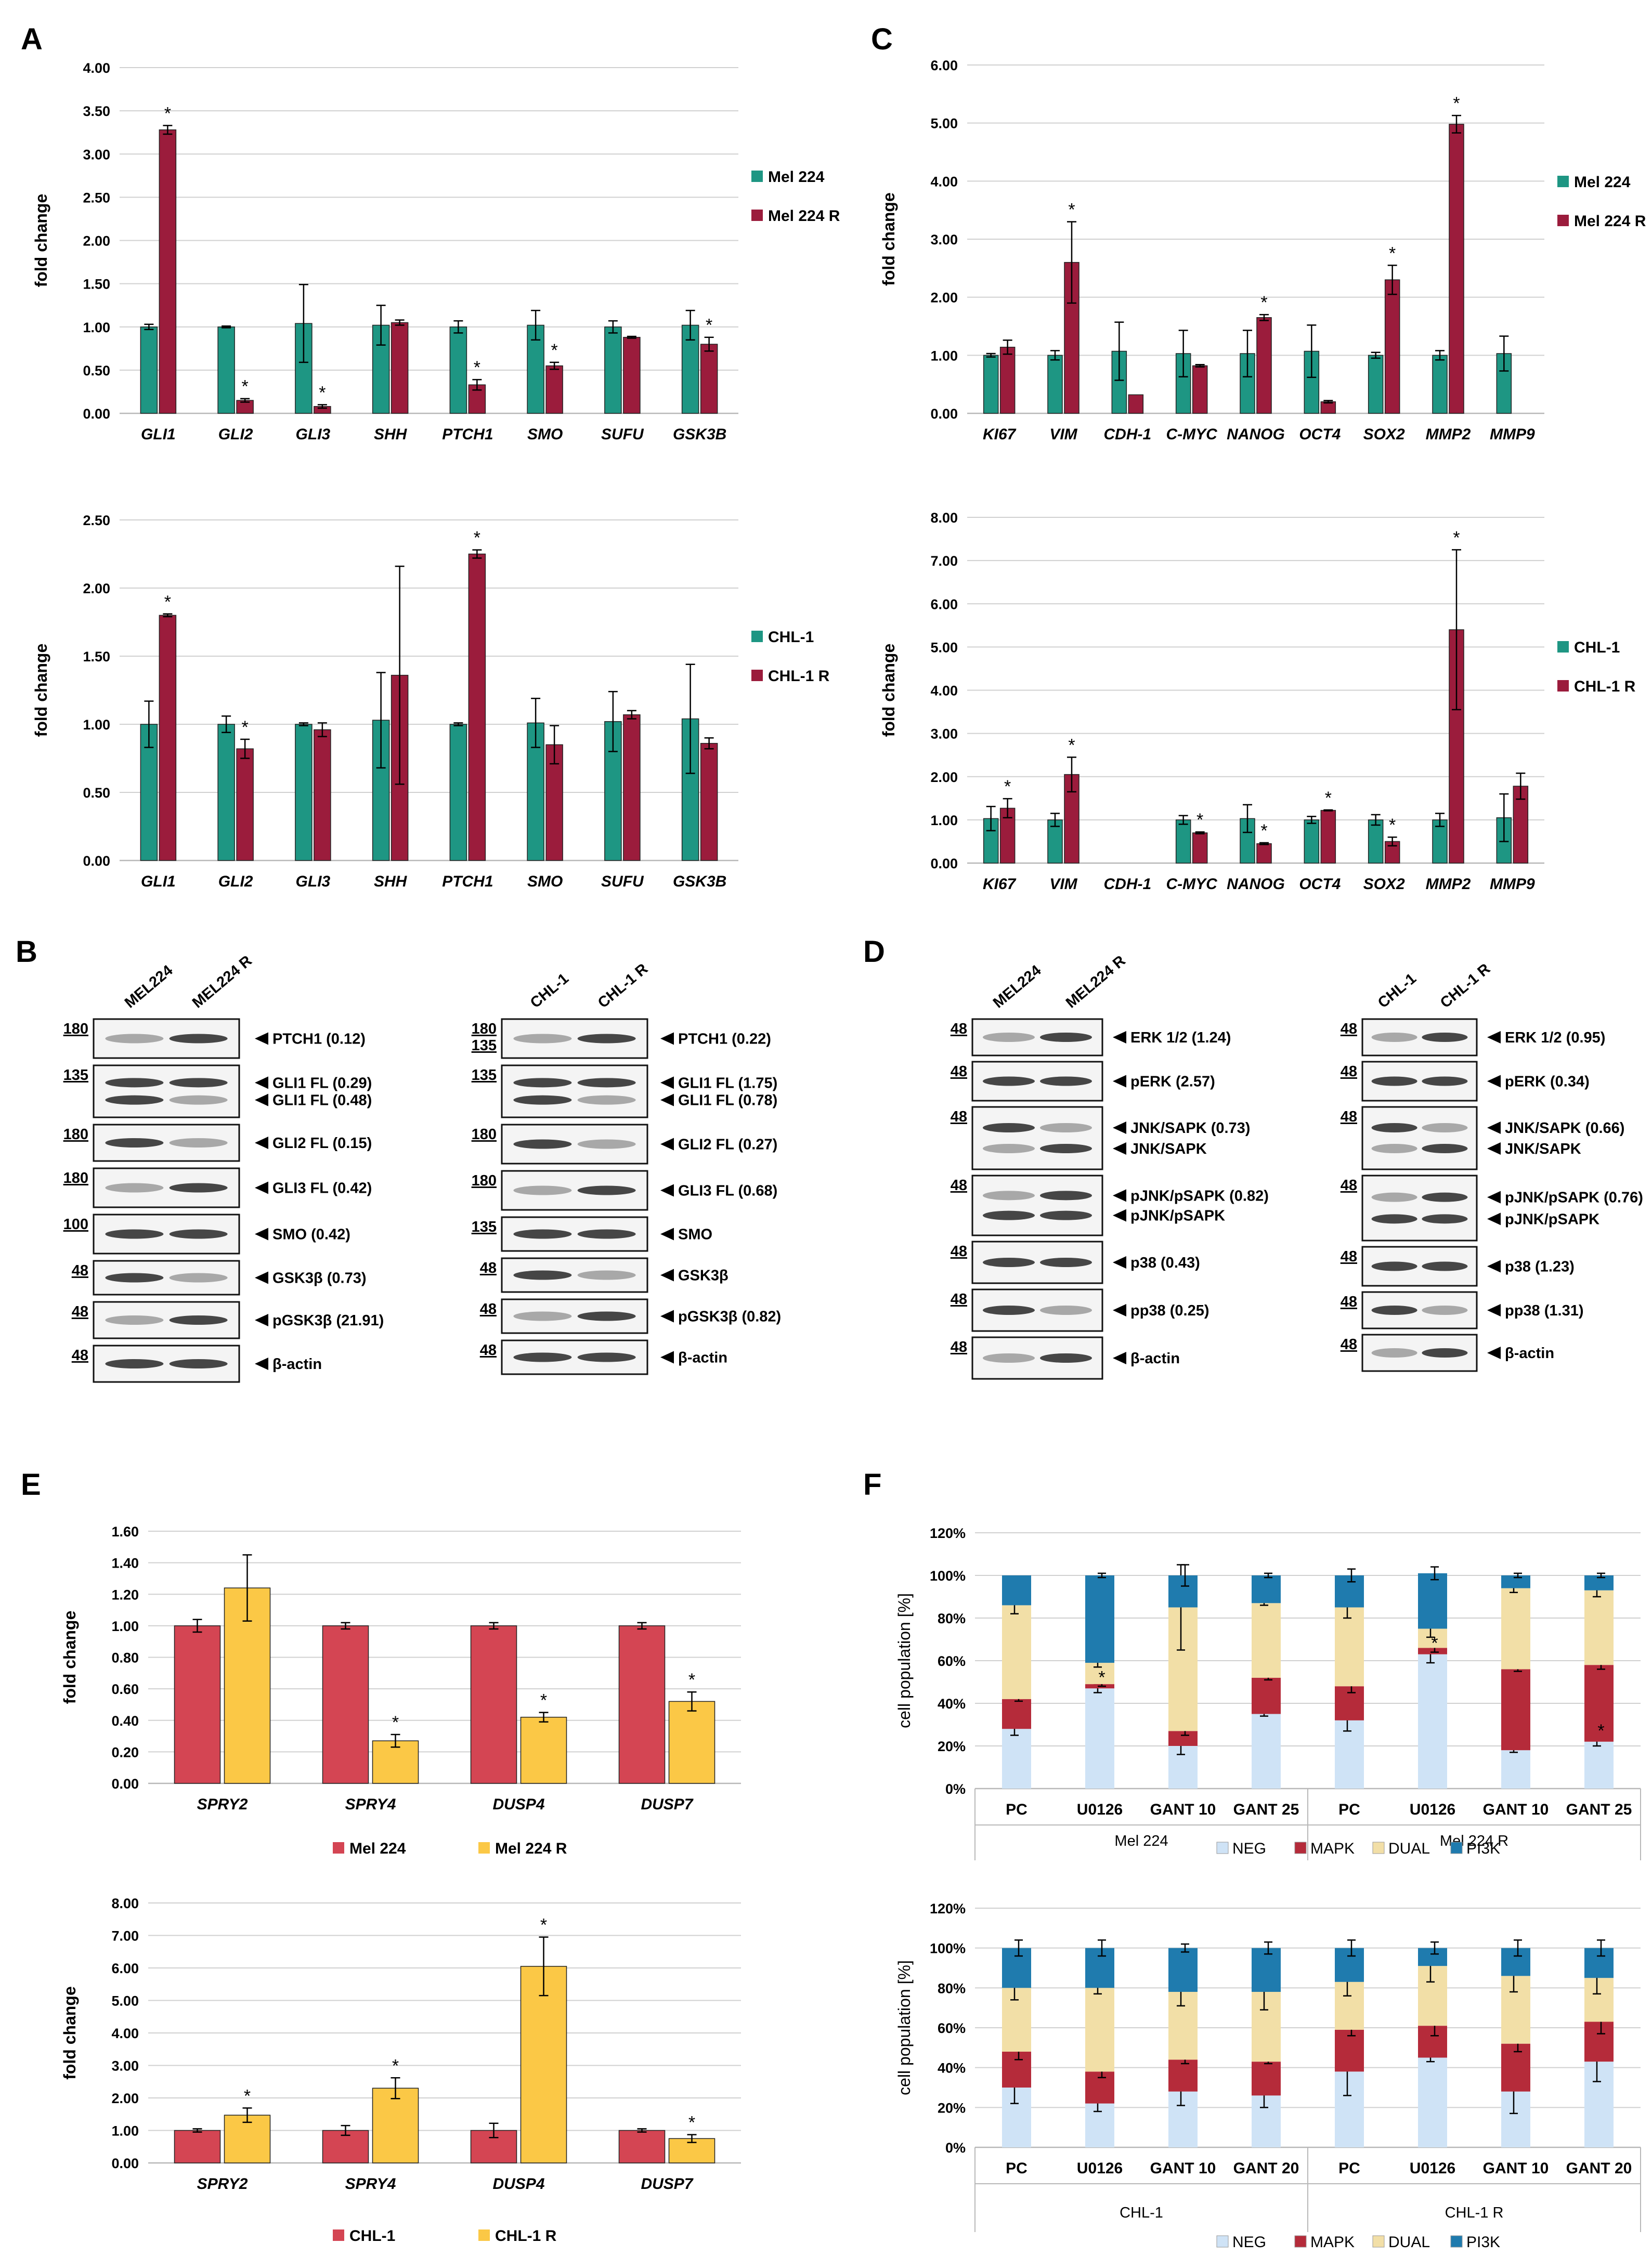 This screenshot has height=2256, width=1652. I want to click on legend-label: Mel 224, so click(796, 177).